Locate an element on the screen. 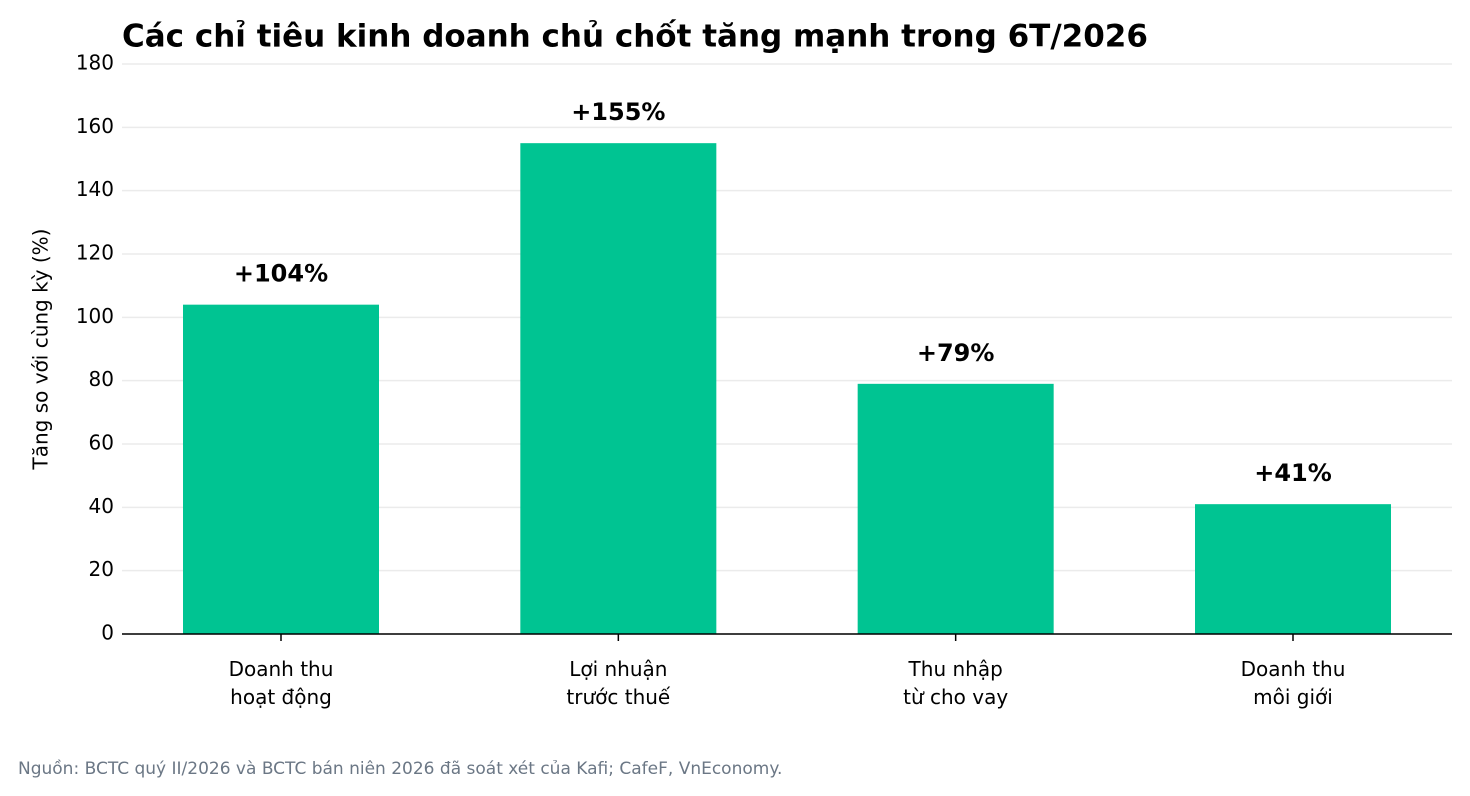  y-tick-label: 0 is located at coordinates (107, 633).